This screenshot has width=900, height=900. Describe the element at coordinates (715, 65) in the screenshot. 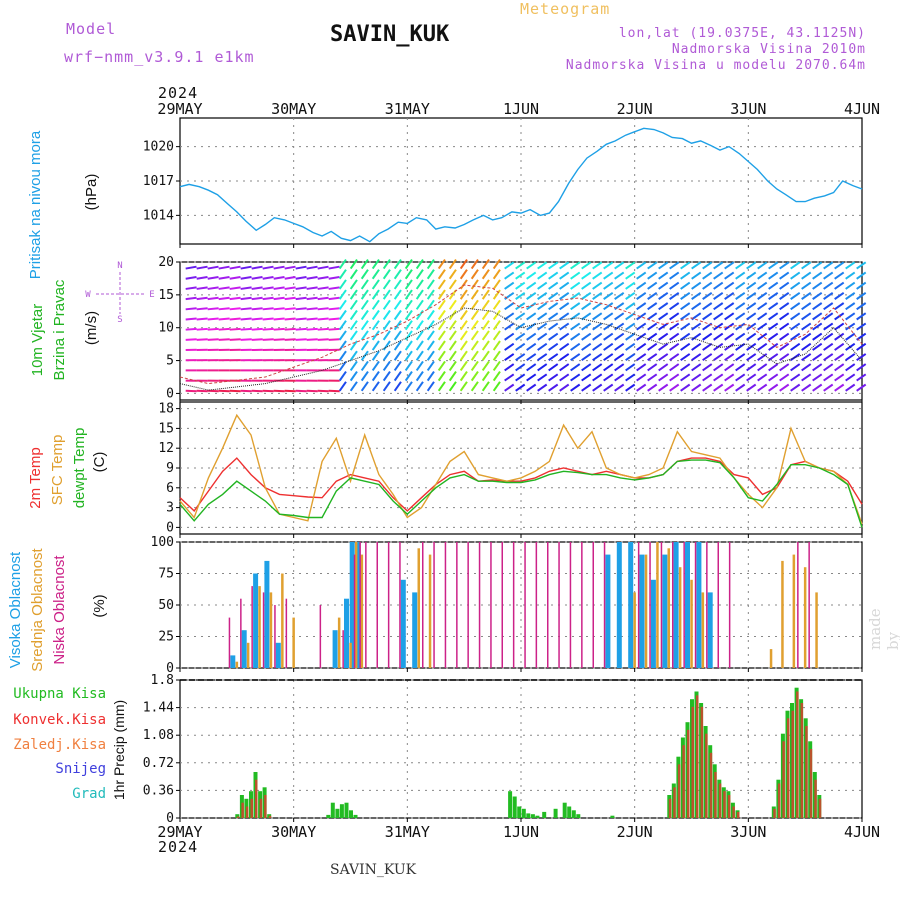

I see `model-elevation-info: Nadmorska Visina u modelu 2070.64m` at that location.